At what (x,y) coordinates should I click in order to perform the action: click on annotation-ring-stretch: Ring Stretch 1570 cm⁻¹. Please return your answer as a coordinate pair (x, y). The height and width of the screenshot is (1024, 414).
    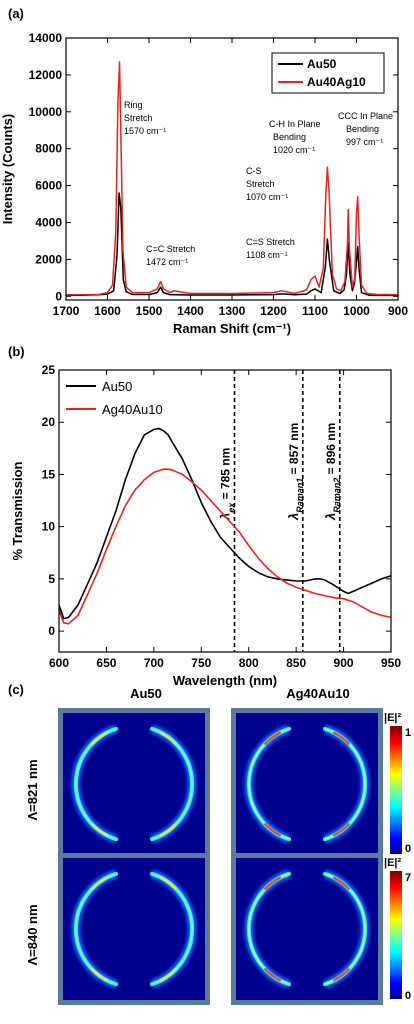
    Looking at the image, I should click on (145, 118).